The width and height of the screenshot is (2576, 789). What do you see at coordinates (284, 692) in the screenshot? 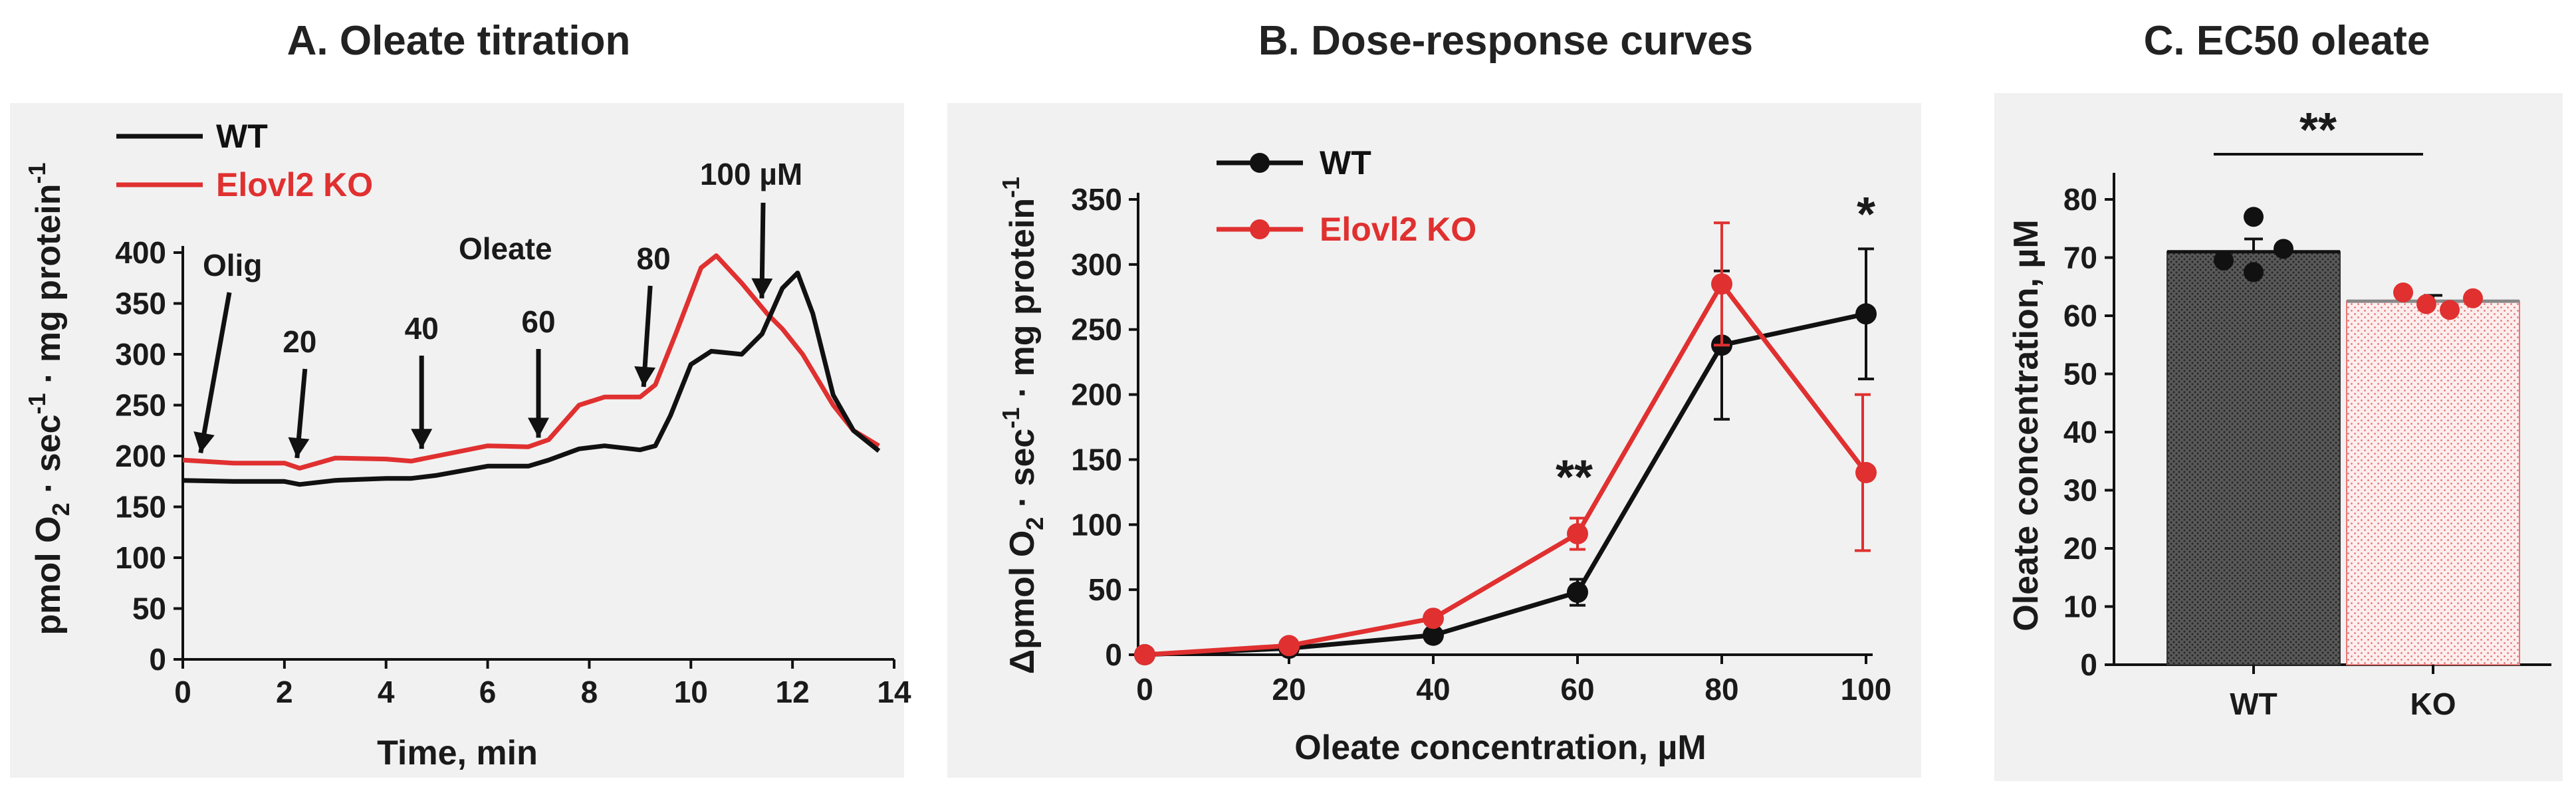
I see `x-tick-label: 2` at bounding box center [284, 692].